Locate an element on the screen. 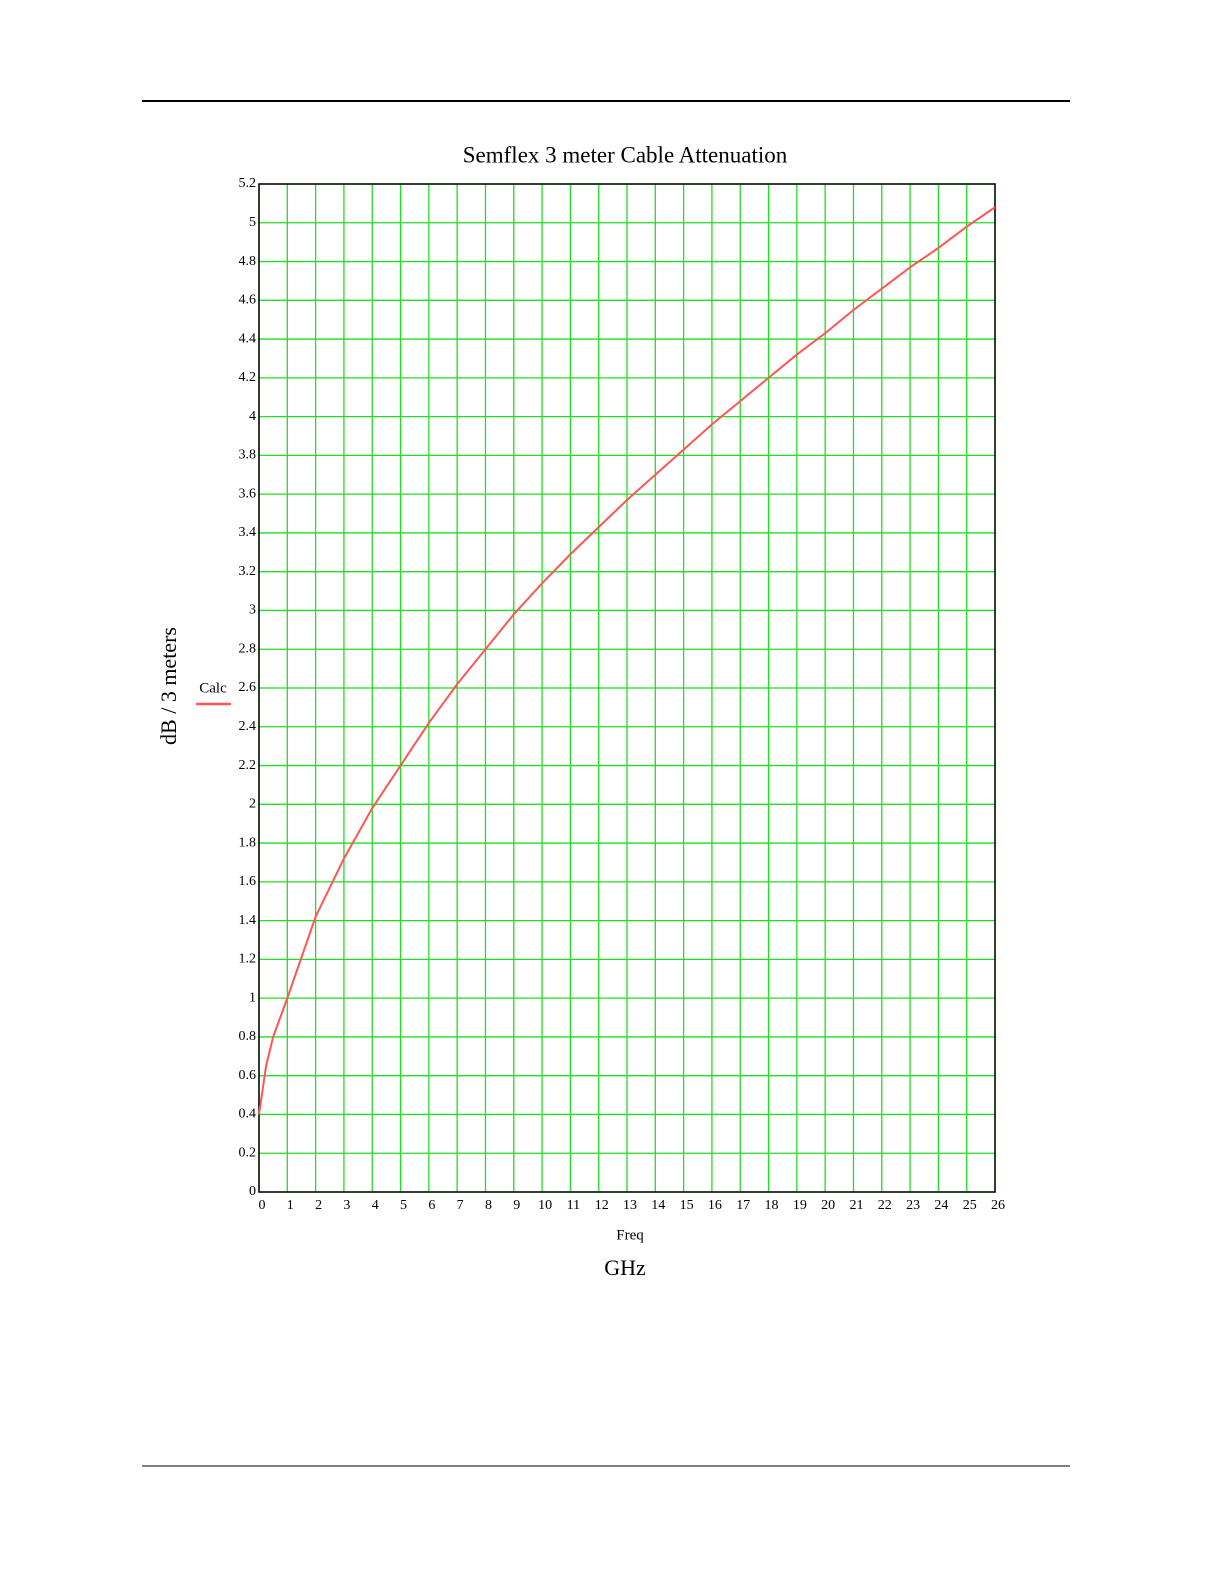 Image resolution: width=1224 pixels, height=1584 pixels. y-tick-label: 2.2 is located at coordinates (248, 765).